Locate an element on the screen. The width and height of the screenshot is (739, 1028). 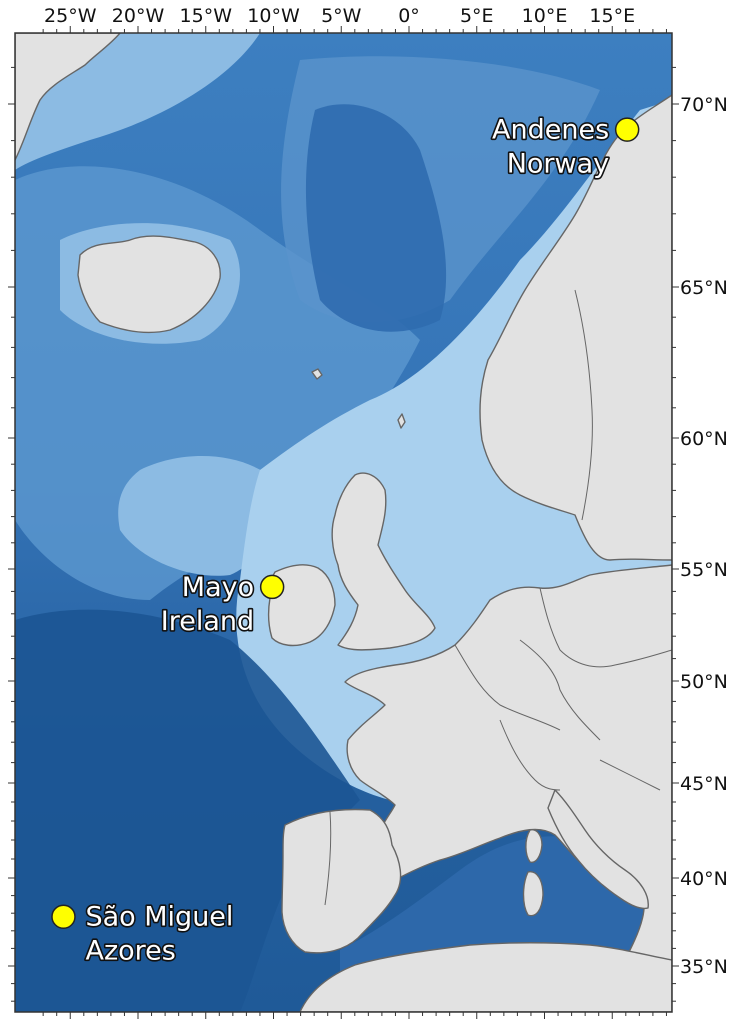
site-label: Ireland is located at coordinates (207, 621).